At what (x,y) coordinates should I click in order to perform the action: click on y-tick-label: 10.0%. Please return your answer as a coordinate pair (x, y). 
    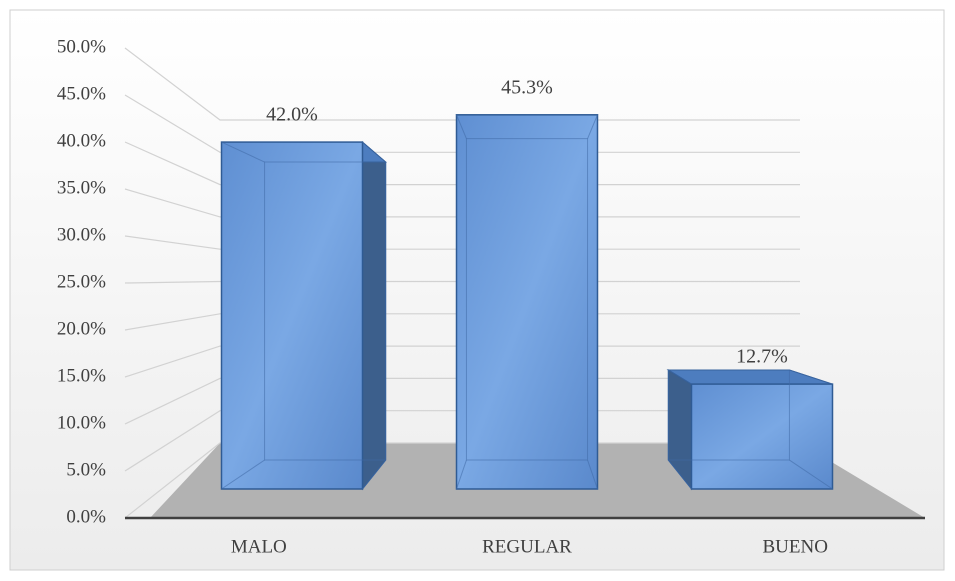
    Looking at the image, I should click on (81, 422).